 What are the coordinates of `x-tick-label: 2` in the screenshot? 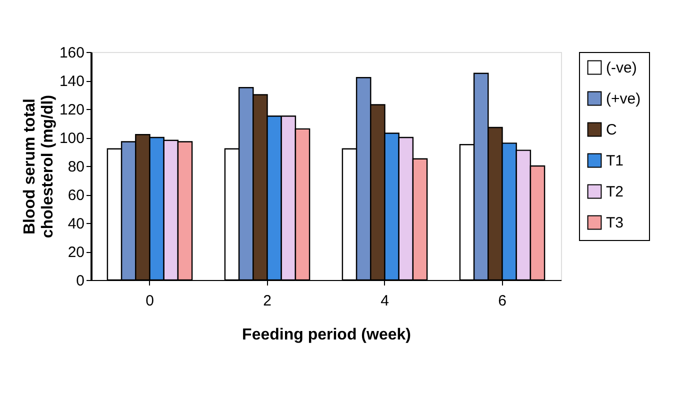 It's located at (267, 301).